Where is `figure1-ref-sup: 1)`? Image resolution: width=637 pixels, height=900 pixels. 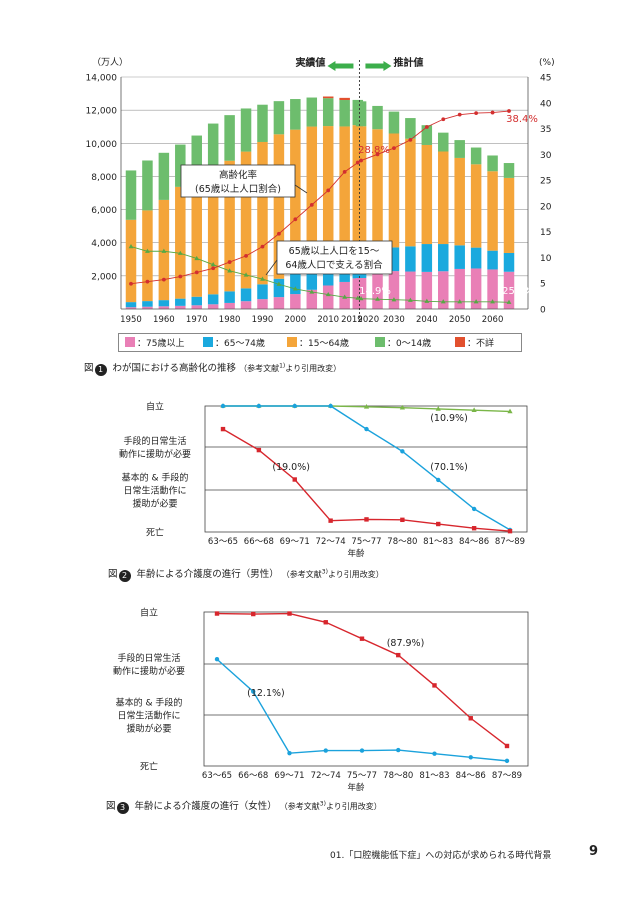 figure1-ref-sup: 1) is located at coordinates (282, 366).